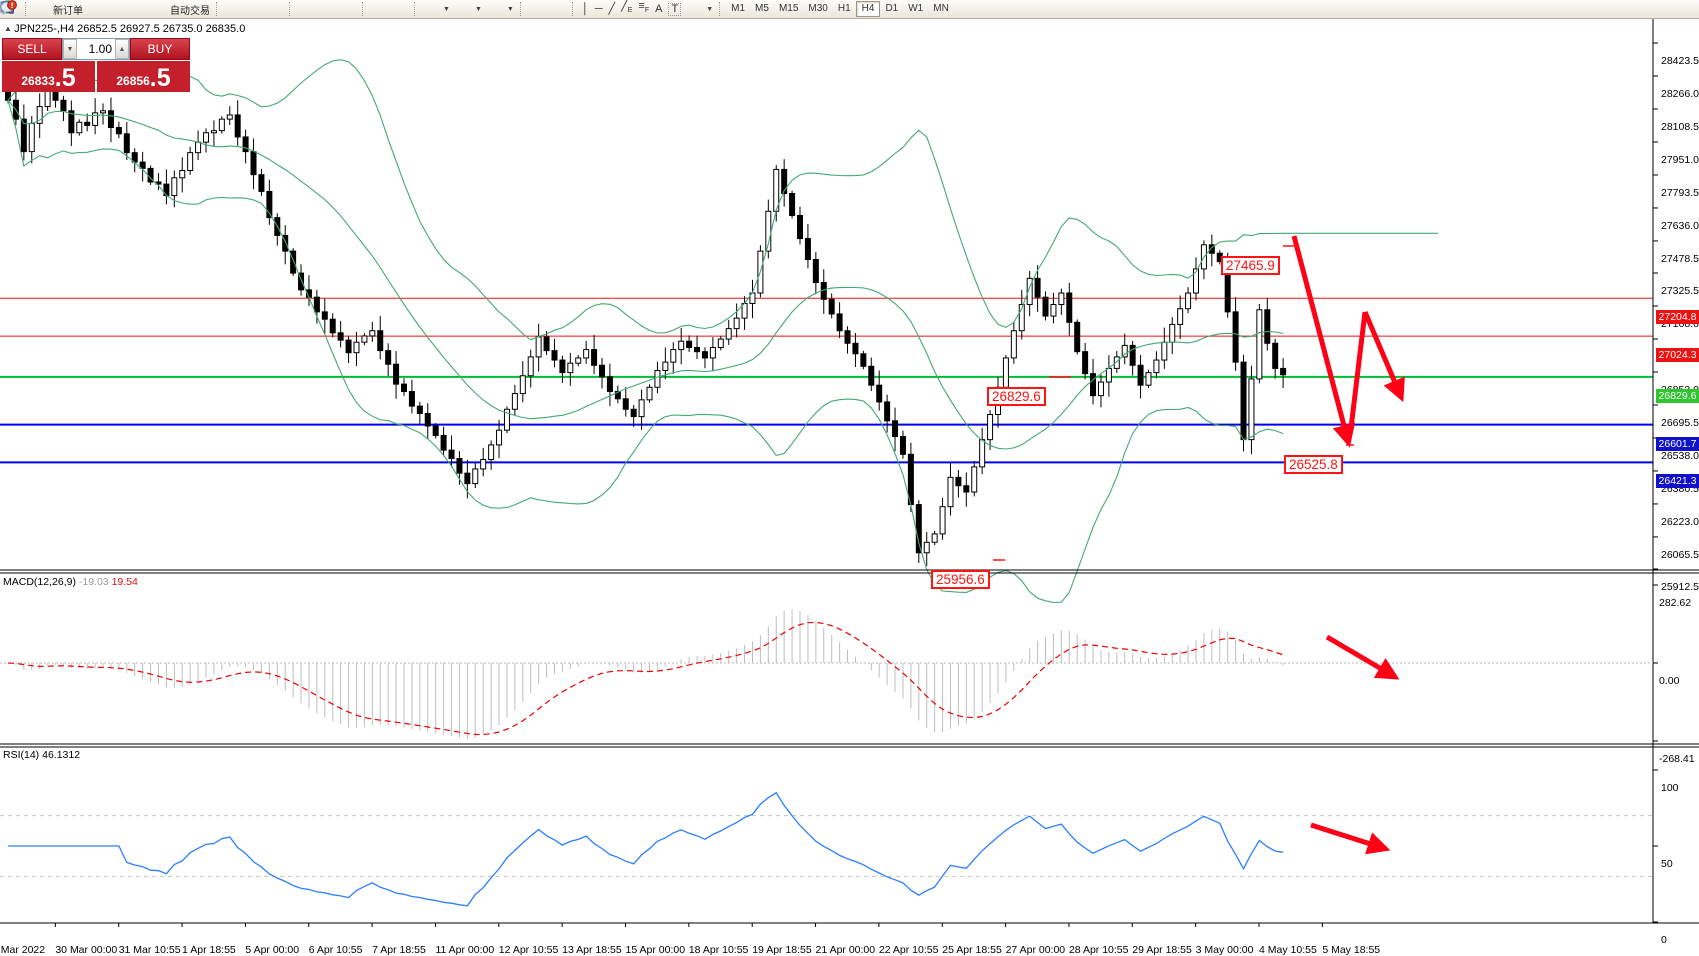 The width and height of the screenshot is (1699, 956). I want to click on macd-indicator-label: MACD(12,26,9) -19.03 19.54, so click(70, 582).